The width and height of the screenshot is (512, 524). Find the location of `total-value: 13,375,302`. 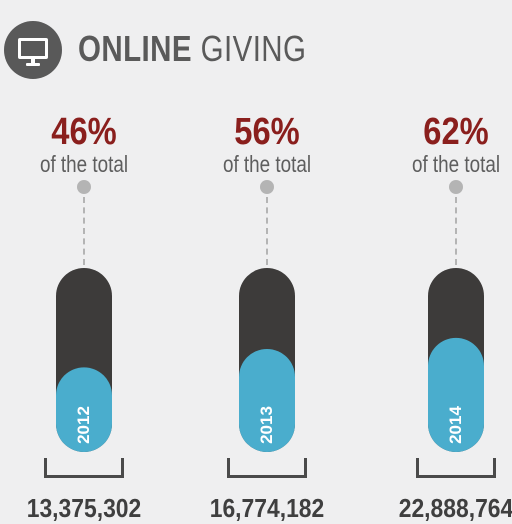

total-value: 13,375,302 is located at coordinates (84, 508).